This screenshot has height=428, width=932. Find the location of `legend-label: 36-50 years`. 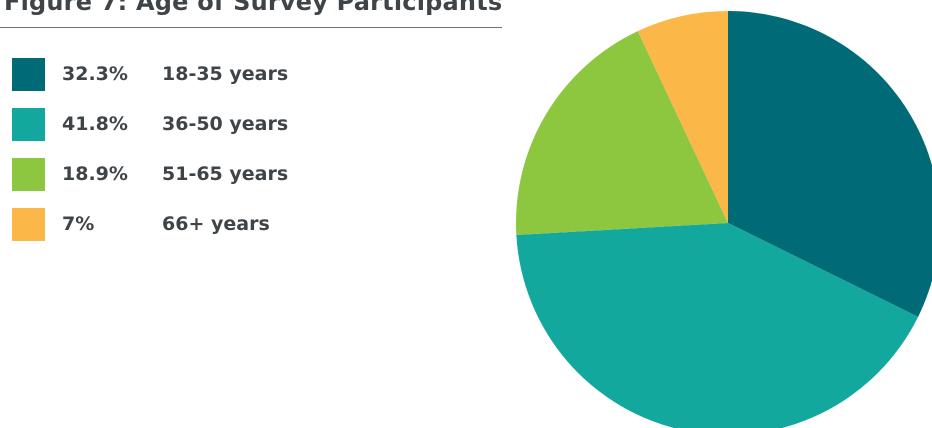

legend-label: 36-50 years is located at coordinates (225, 124).